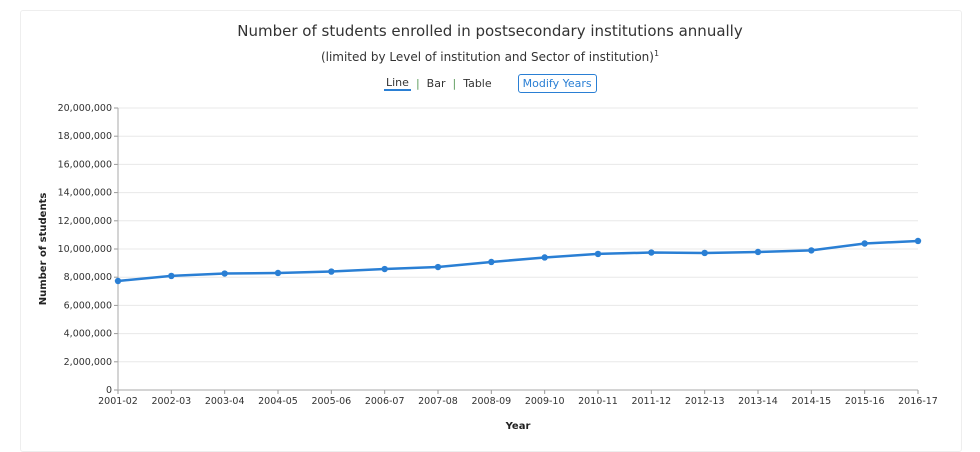 This screenshot has height=452, width=980. Describe the element at coordinates (85, 249) in the screenshot. I see `y-tick-label: 10,000,000` at that location.